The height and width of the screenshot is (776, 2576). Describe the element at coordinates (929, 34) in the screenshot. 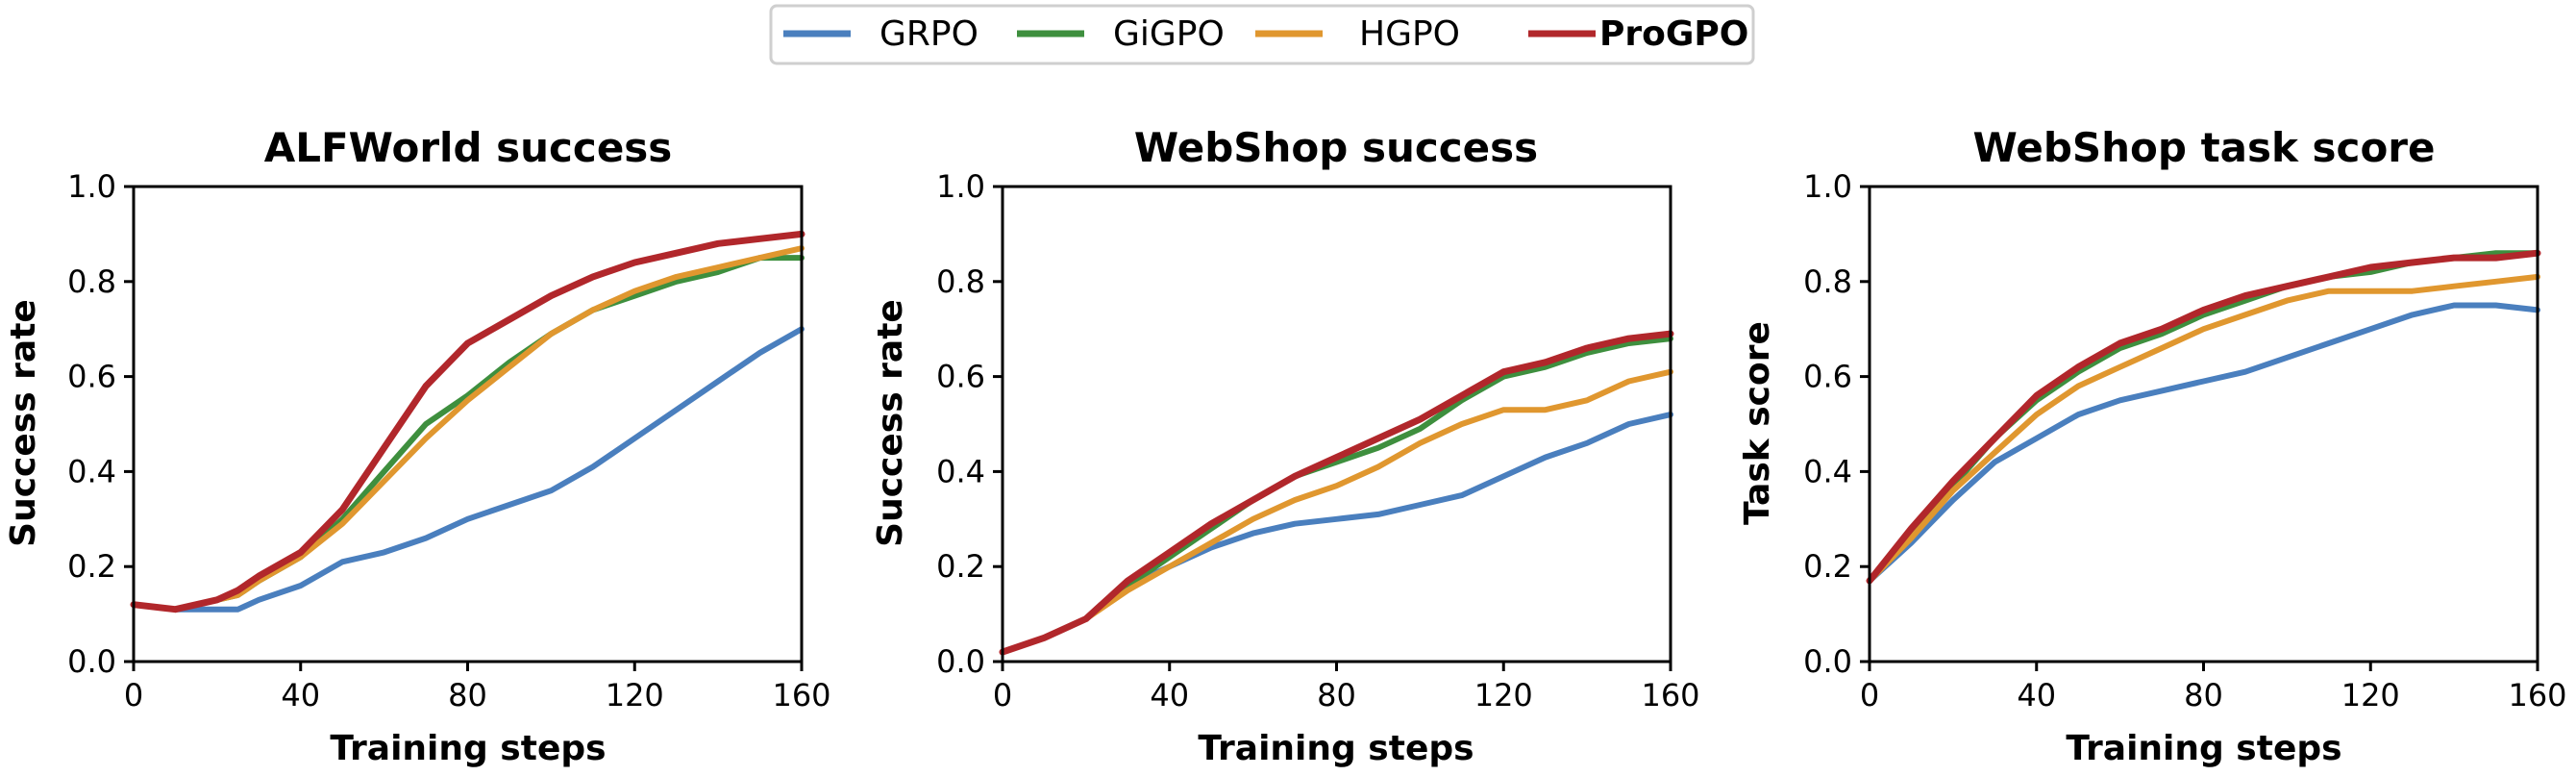

I see `legend-label-grpo: GRPO` at that location.